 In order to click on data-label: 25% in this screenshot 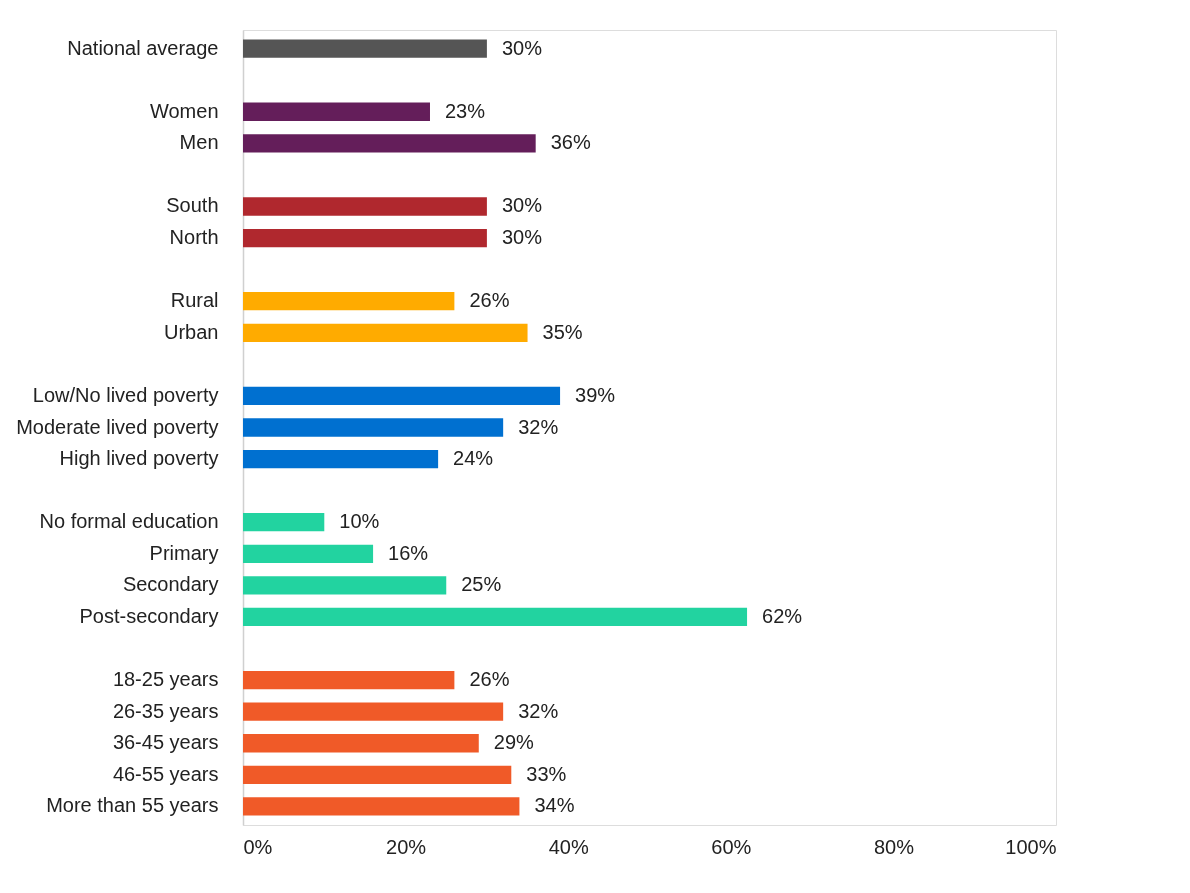, I will do `click(481, 584)`.